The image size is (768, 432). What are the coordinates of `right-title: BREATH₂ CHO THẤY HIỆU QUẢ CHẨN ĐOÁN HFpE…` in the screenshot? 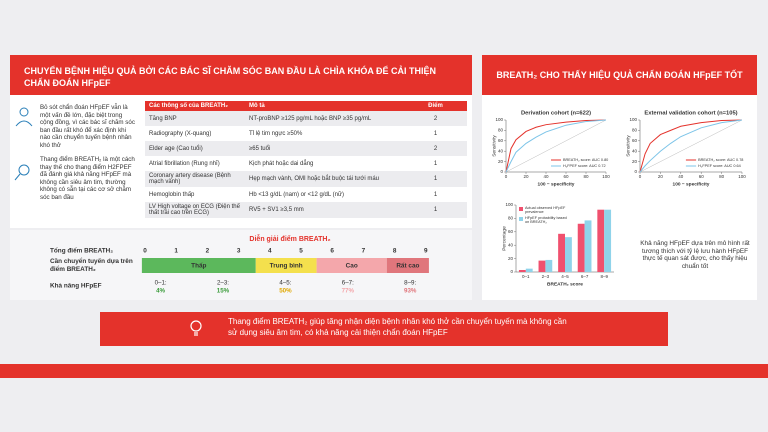 It's located at (619, 75).